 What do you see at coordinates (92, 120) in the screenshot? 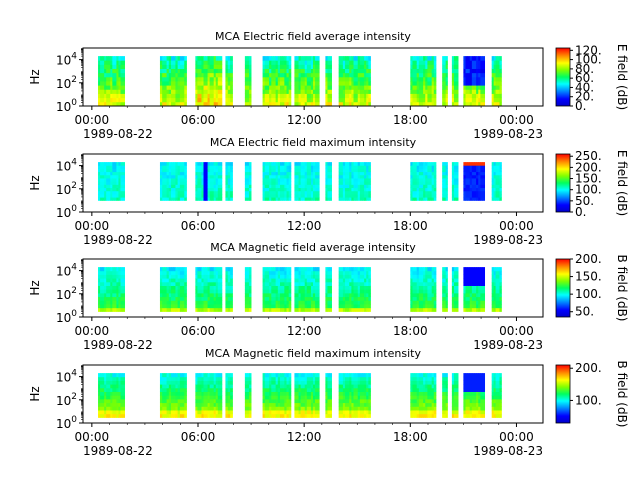
I see `x-tick-label: 00:00` at bounding box center [92, 120].